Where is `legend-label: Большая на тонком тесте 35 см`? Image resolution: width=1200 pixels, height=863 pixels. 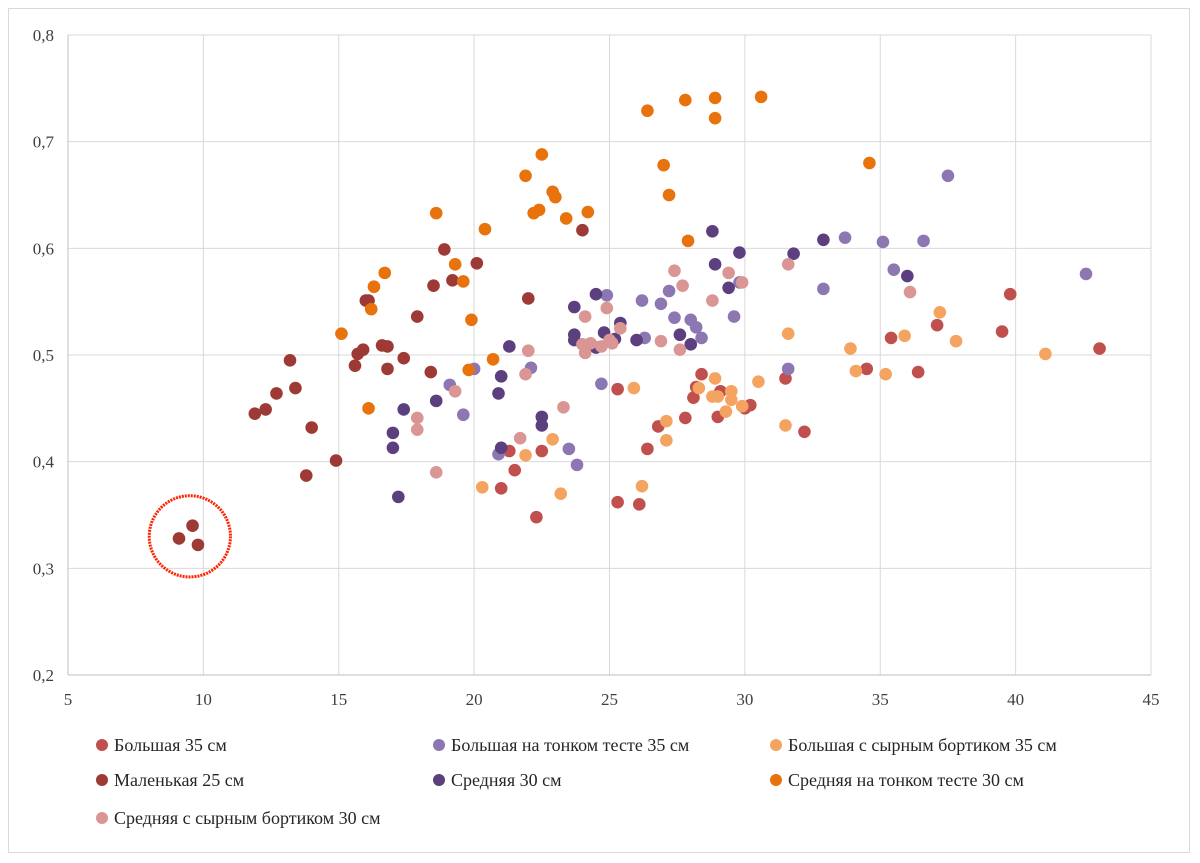 legend-label: Большая на тонком тесте 35 см is located at coordinates (570, 745).